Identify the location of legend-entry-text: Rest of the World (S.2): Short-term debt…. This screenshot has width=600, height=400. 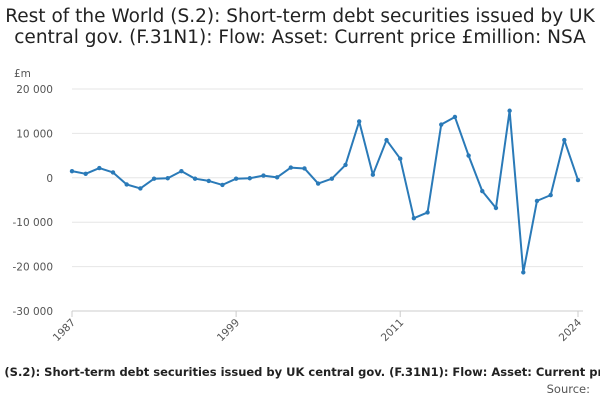
(300, 372).